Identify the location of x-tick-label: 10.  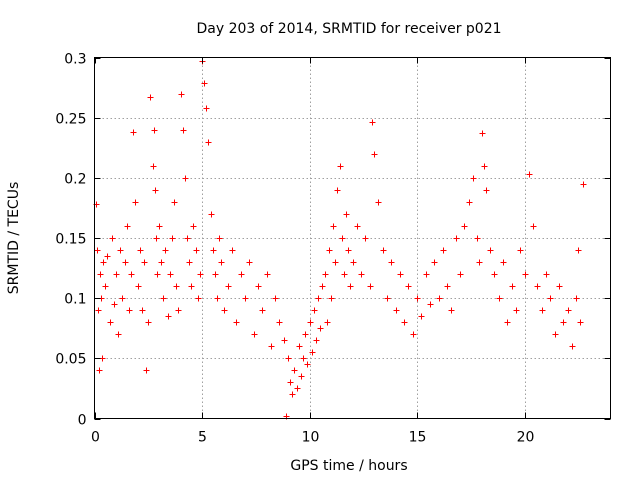
(311, 438).